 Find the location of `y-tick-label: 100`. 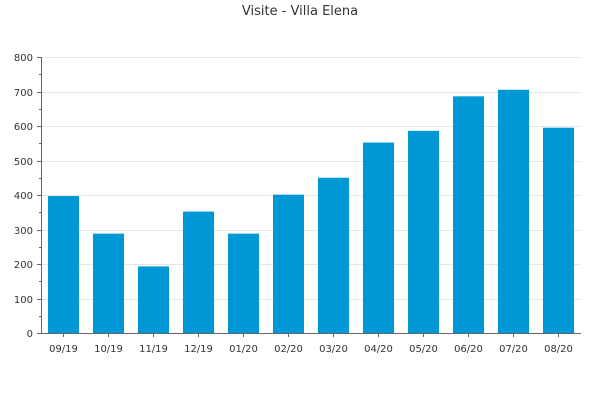

y-tick-label: 100 is located at coordinates (23, 300).